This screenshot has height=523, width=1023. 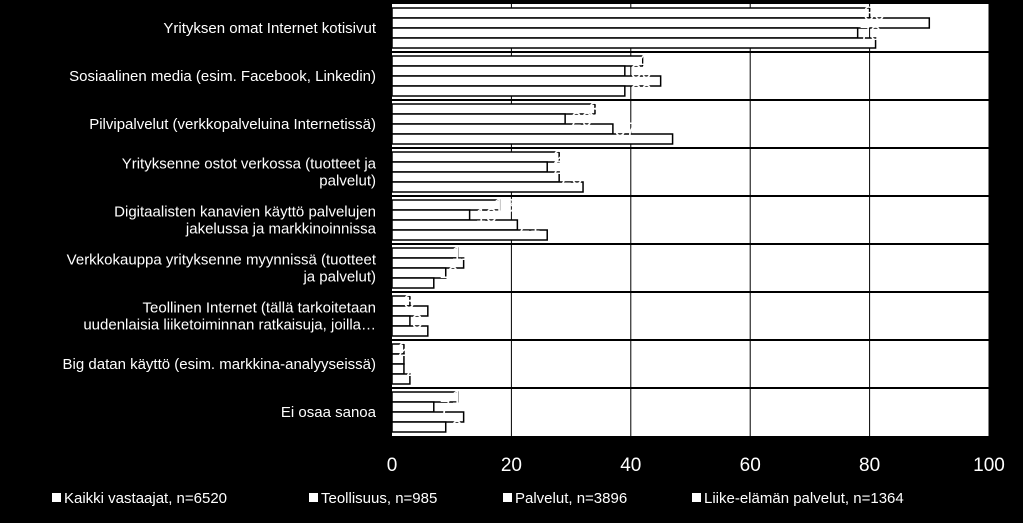 I want to click on value-label: 18, so click(x=503, y=206).